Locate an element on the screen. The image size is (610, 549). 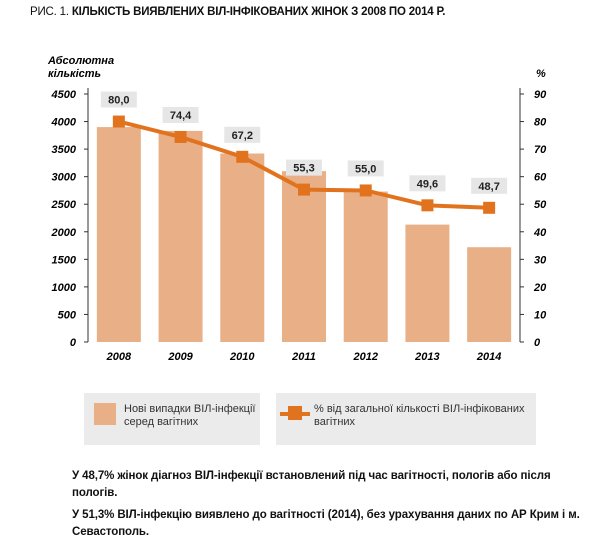
bar-2011 is located at coordinates (304, 256).